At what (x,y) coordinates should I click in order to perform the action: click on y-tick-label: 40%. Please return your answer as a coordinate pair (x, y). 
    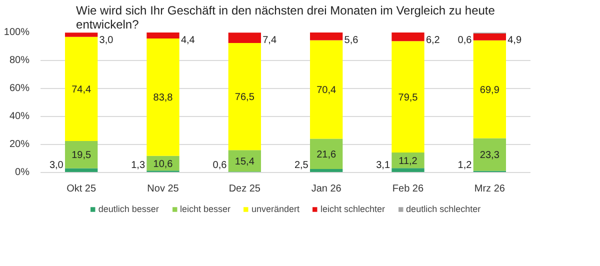
    Looking at the image, I should click on (19, 116).